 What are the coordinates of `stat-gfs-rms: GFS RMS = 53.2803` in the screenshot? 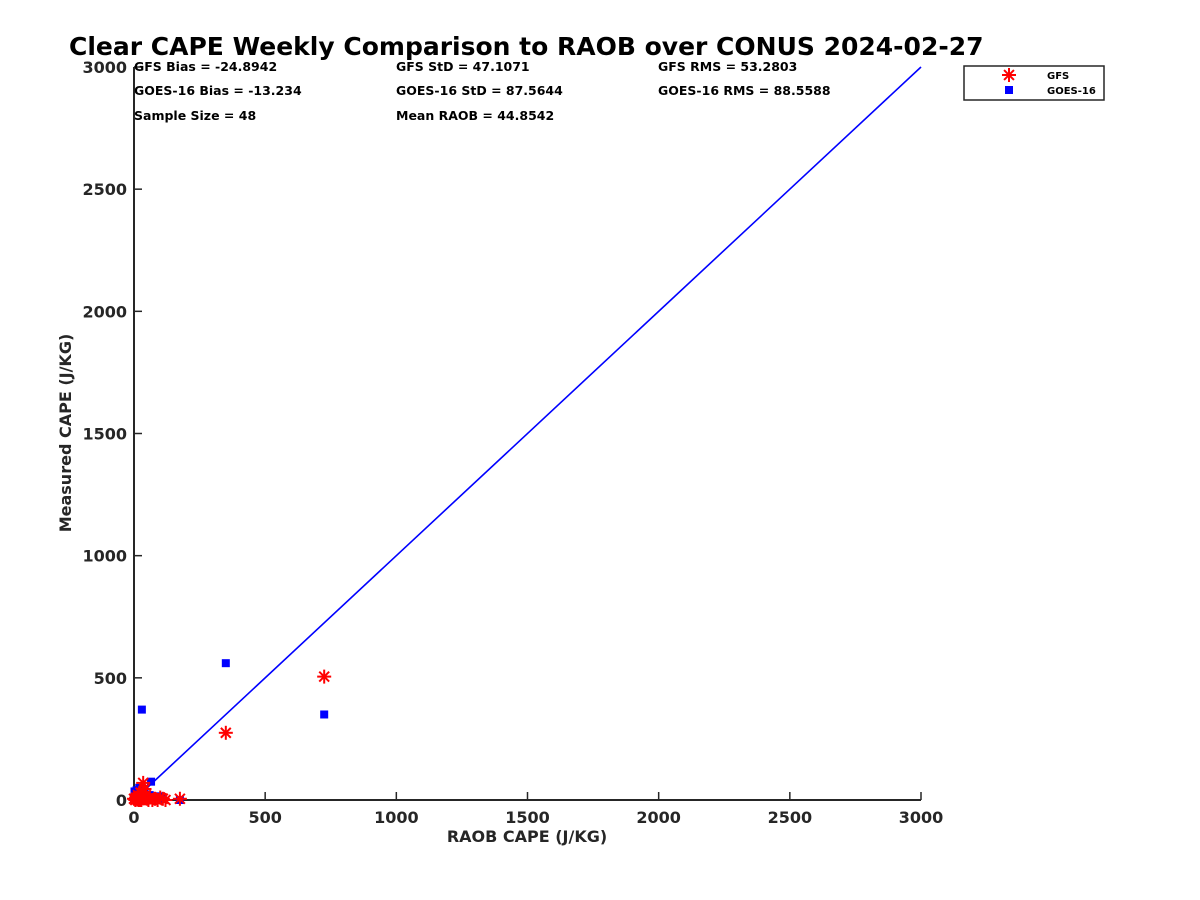 It's located at (727, 66).